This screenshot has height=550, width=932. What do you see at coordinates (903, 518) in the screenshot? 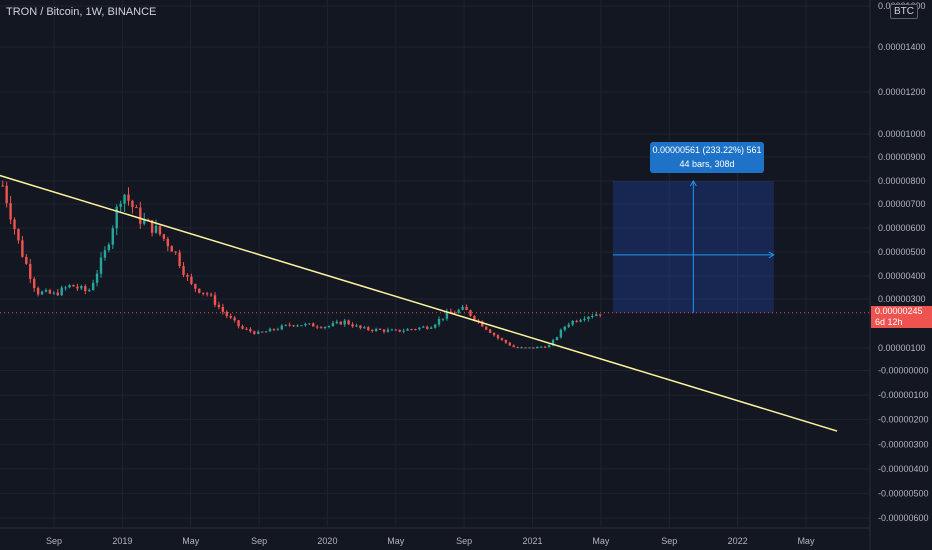
I see `y-tick-label: -0.00000600` at bounding box center [903, 518].